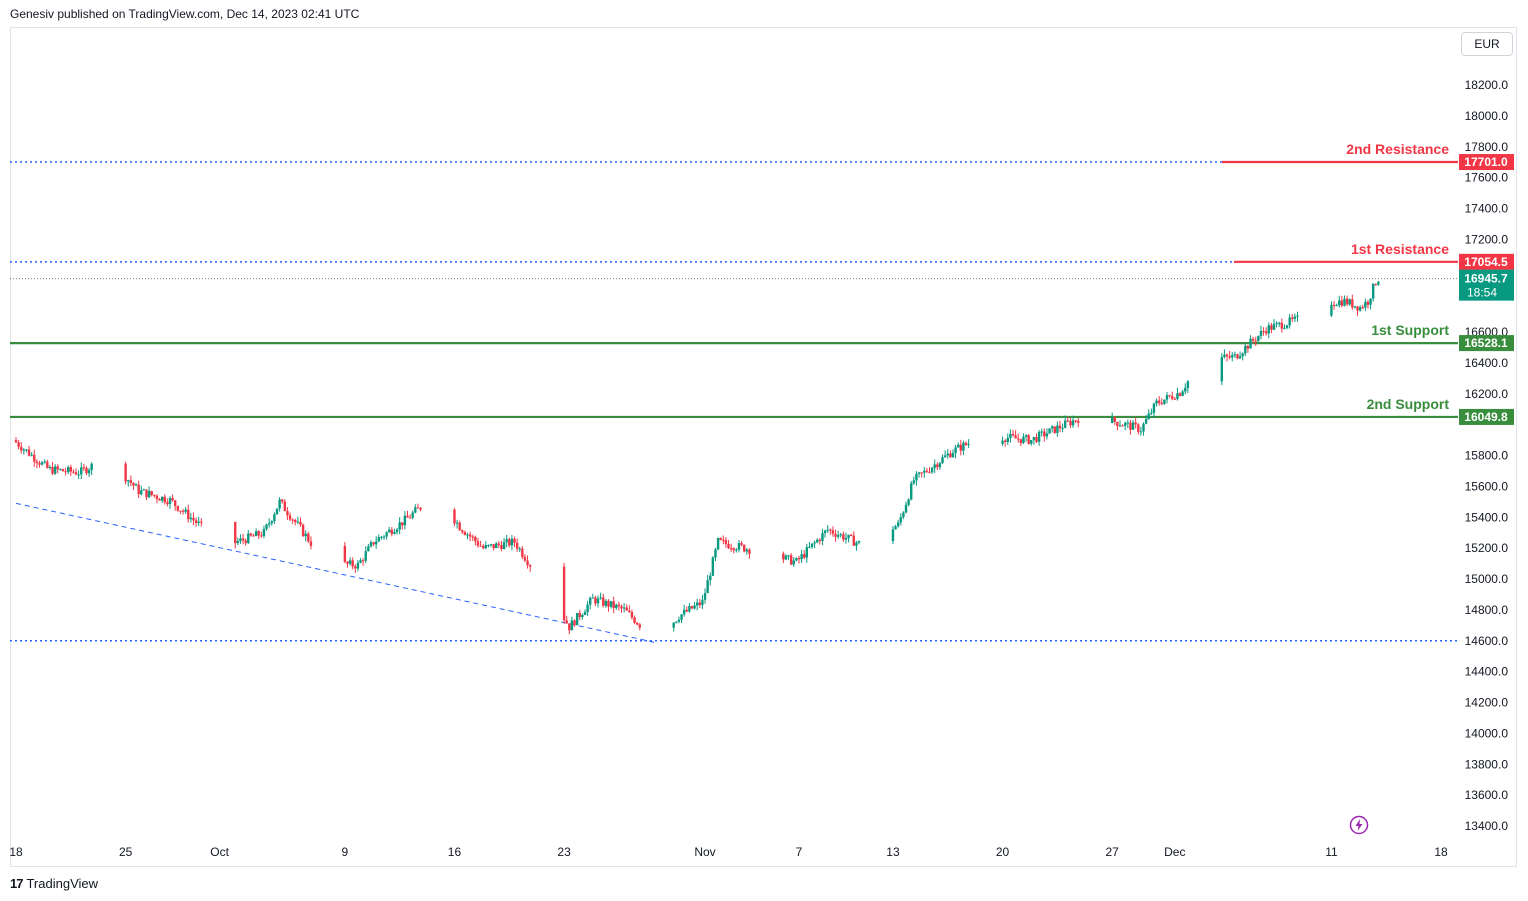  I want to click on resistance-price-tag, so click(1486, 162).